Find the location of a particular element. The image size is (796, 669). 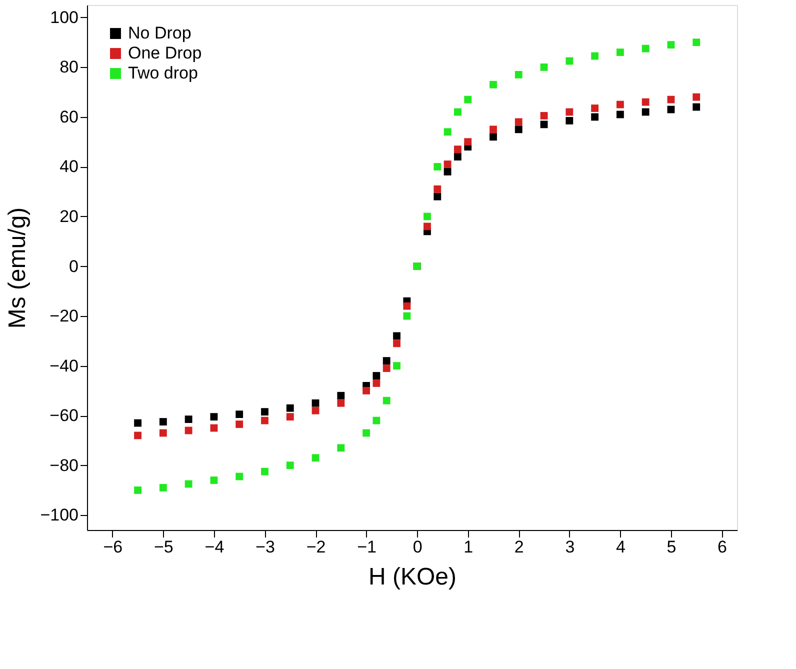

x-tick-label: −5 is located at coordinates (164, 547).